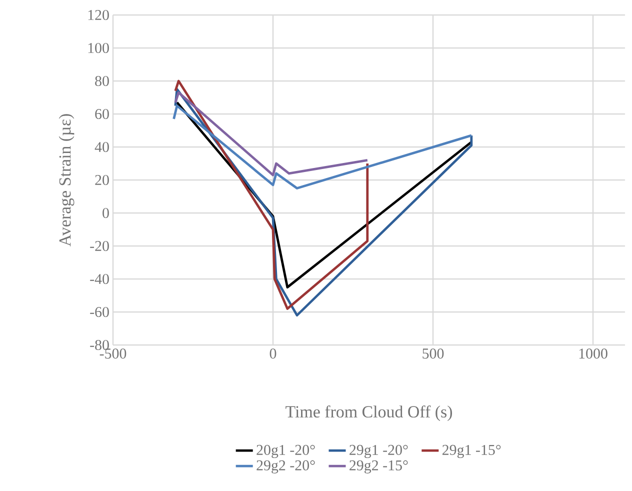  Describe the element at coordinates (471, 451) in the screenshot. I see `legend-label: 29g1 -15°` at that location.